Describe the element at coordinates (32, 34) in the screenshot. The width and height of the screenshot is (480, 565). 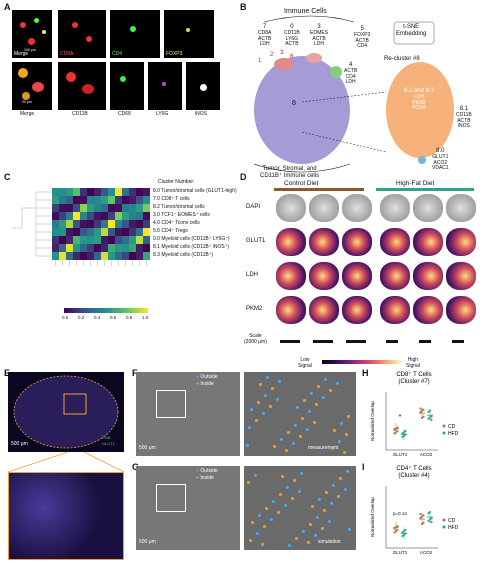
I see `tile-merge-1: Merge` at that location.